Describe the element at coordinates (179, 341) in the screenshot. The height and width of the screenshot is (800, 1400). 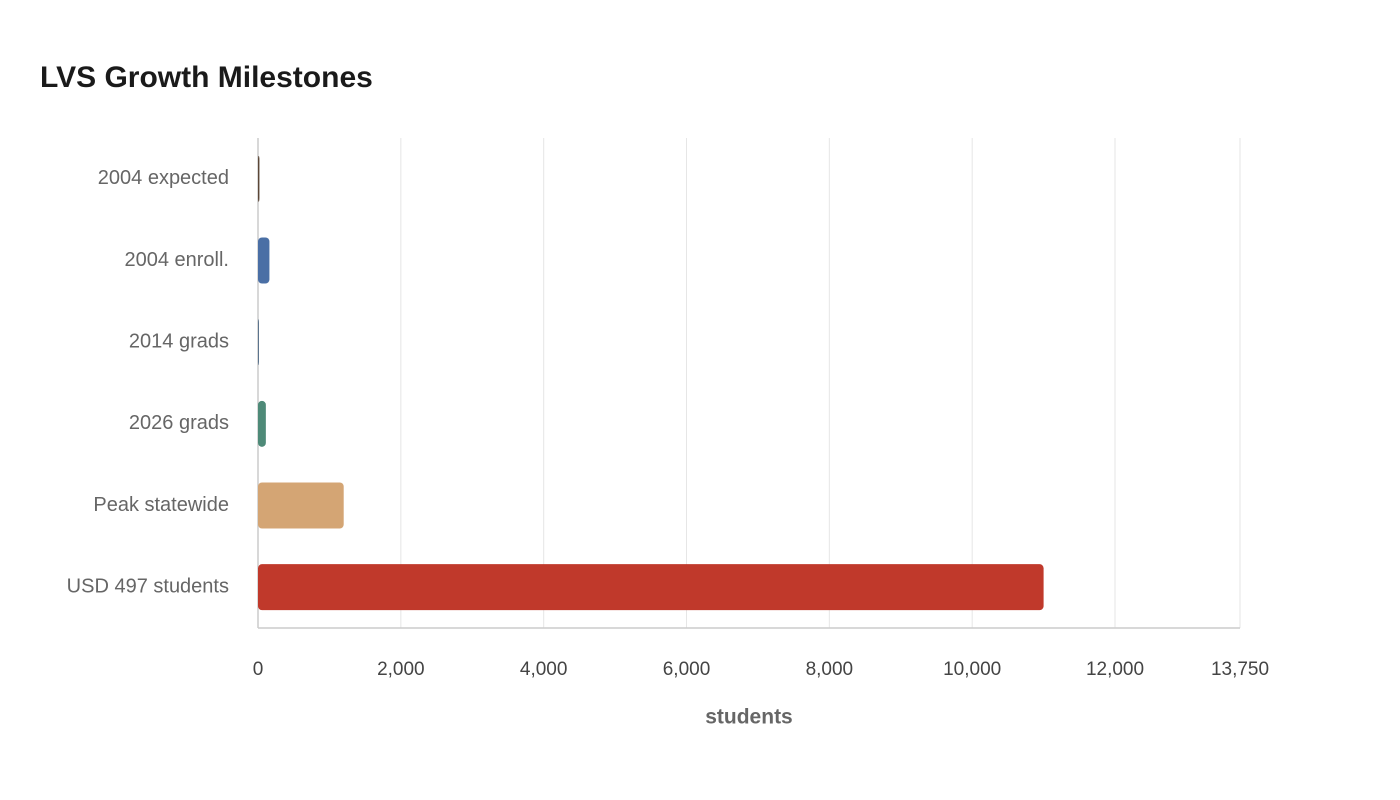
I see `y-tick-label: 2014 grads` at that location.